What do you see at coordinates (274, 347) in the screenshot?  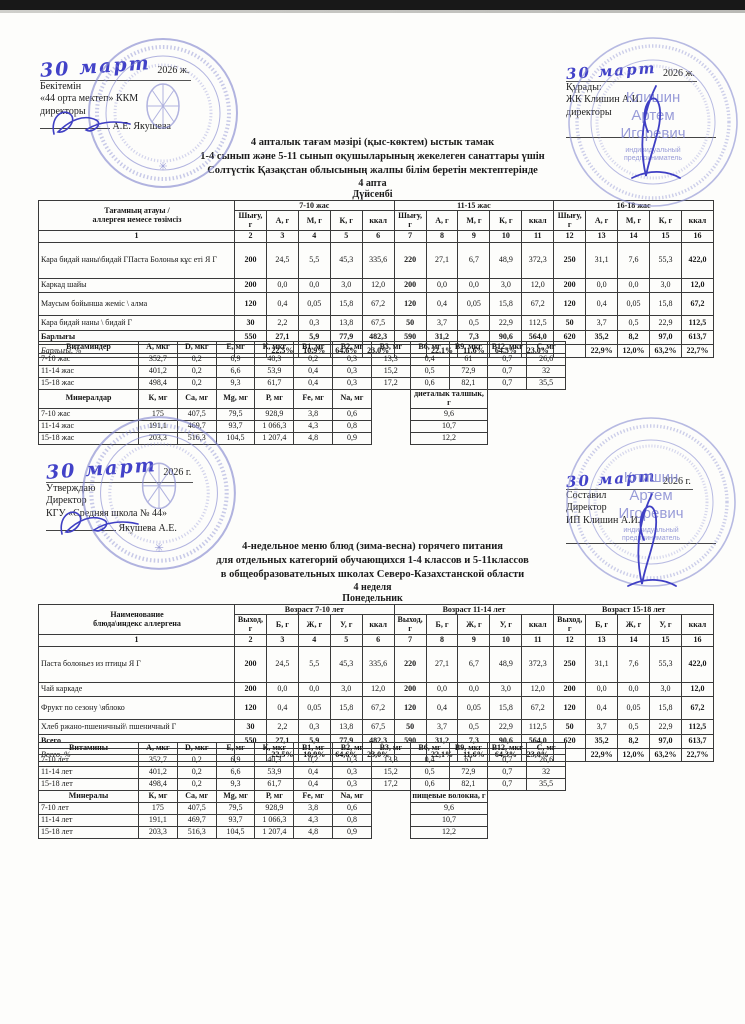 I see `table-cell: К, мкг` at bounding box center [274, 347].